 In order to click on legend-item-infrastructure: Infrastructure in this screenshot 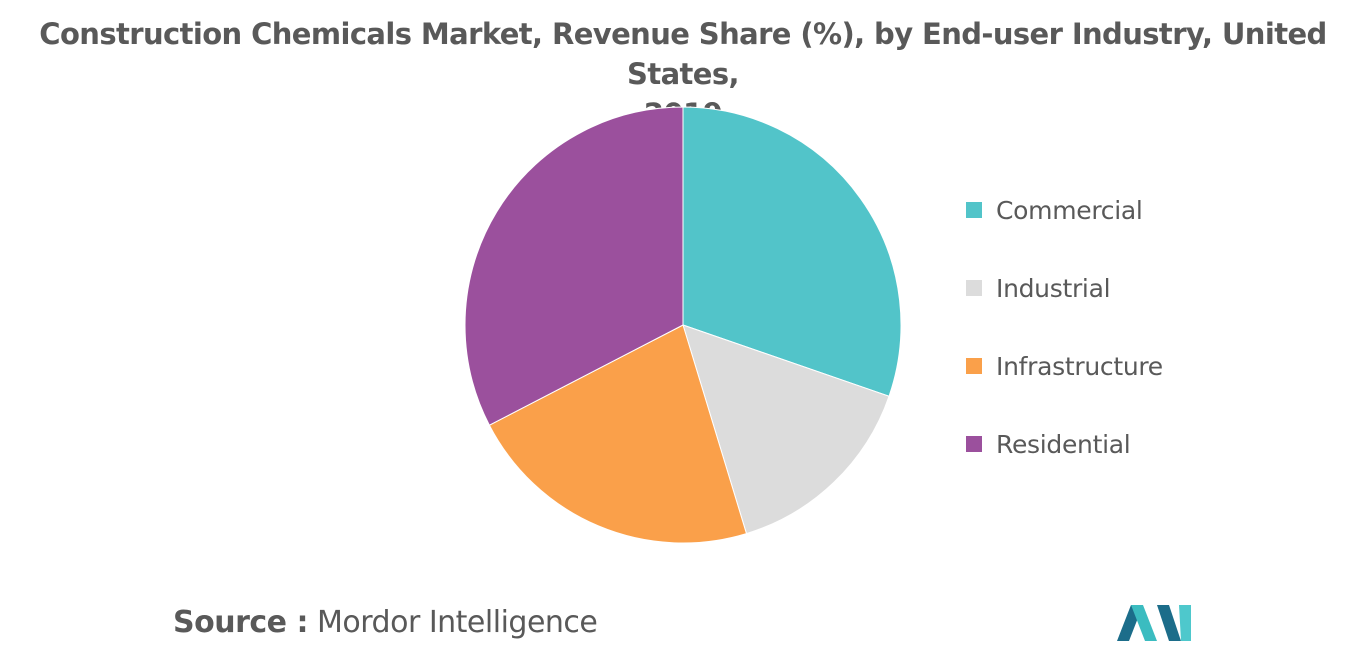, I will do `click(1064, 366)`.